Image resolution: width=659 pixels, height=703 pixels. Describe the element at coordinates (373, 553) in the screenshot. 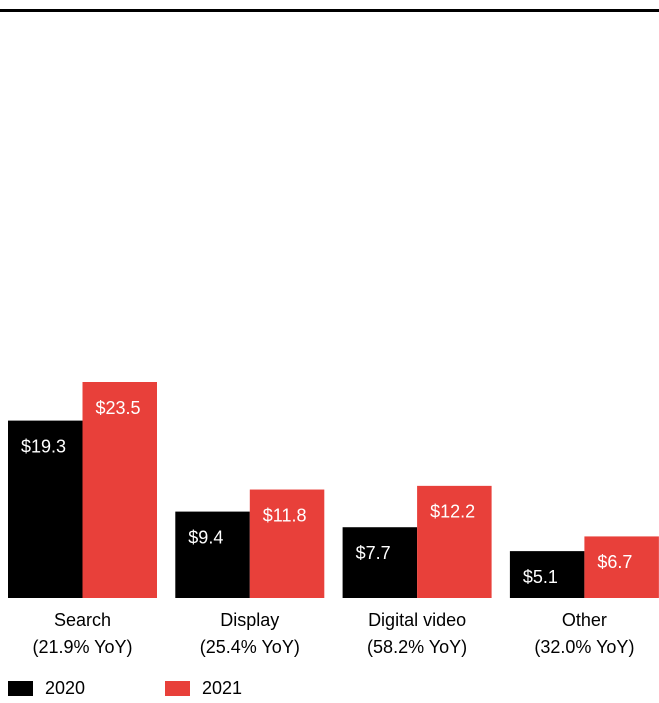

I see `value-label: $7.7` at that location.